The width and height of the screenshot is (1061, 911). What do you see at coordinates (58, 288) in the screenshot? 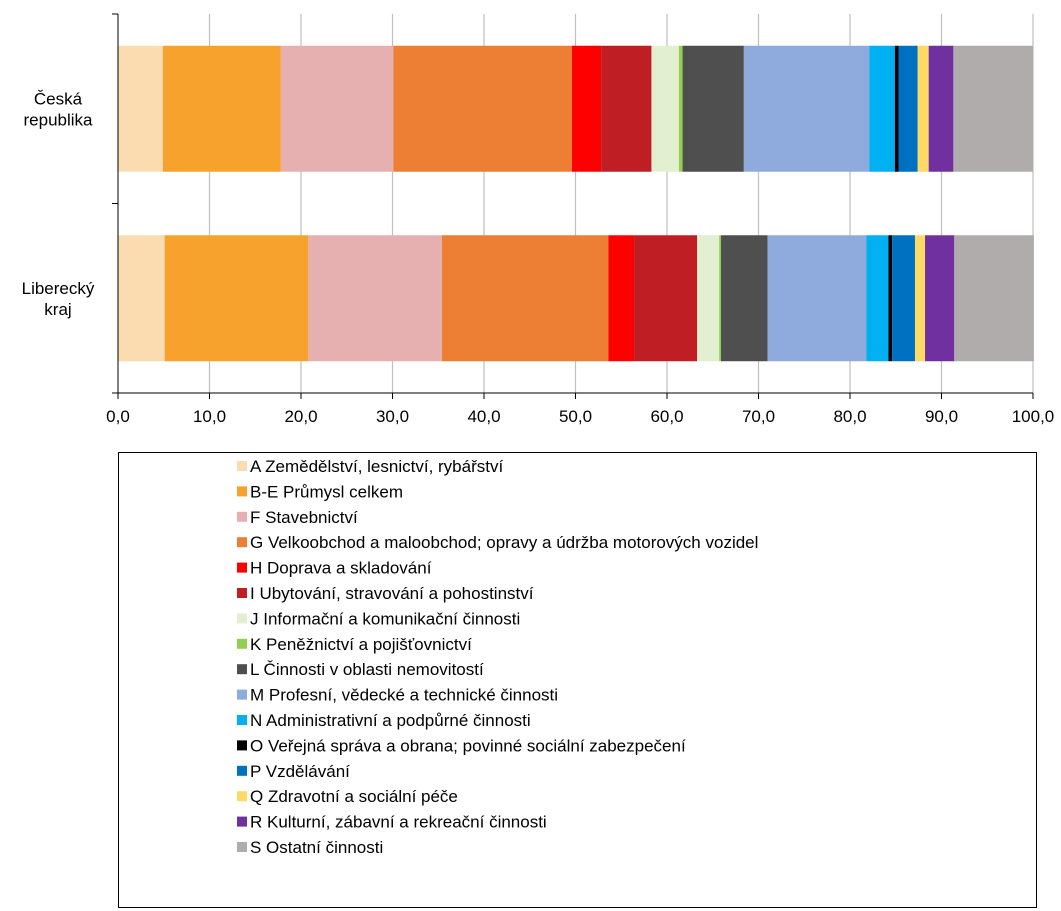
I see `category-label: Liberecký` at bounding box center [58, 288].